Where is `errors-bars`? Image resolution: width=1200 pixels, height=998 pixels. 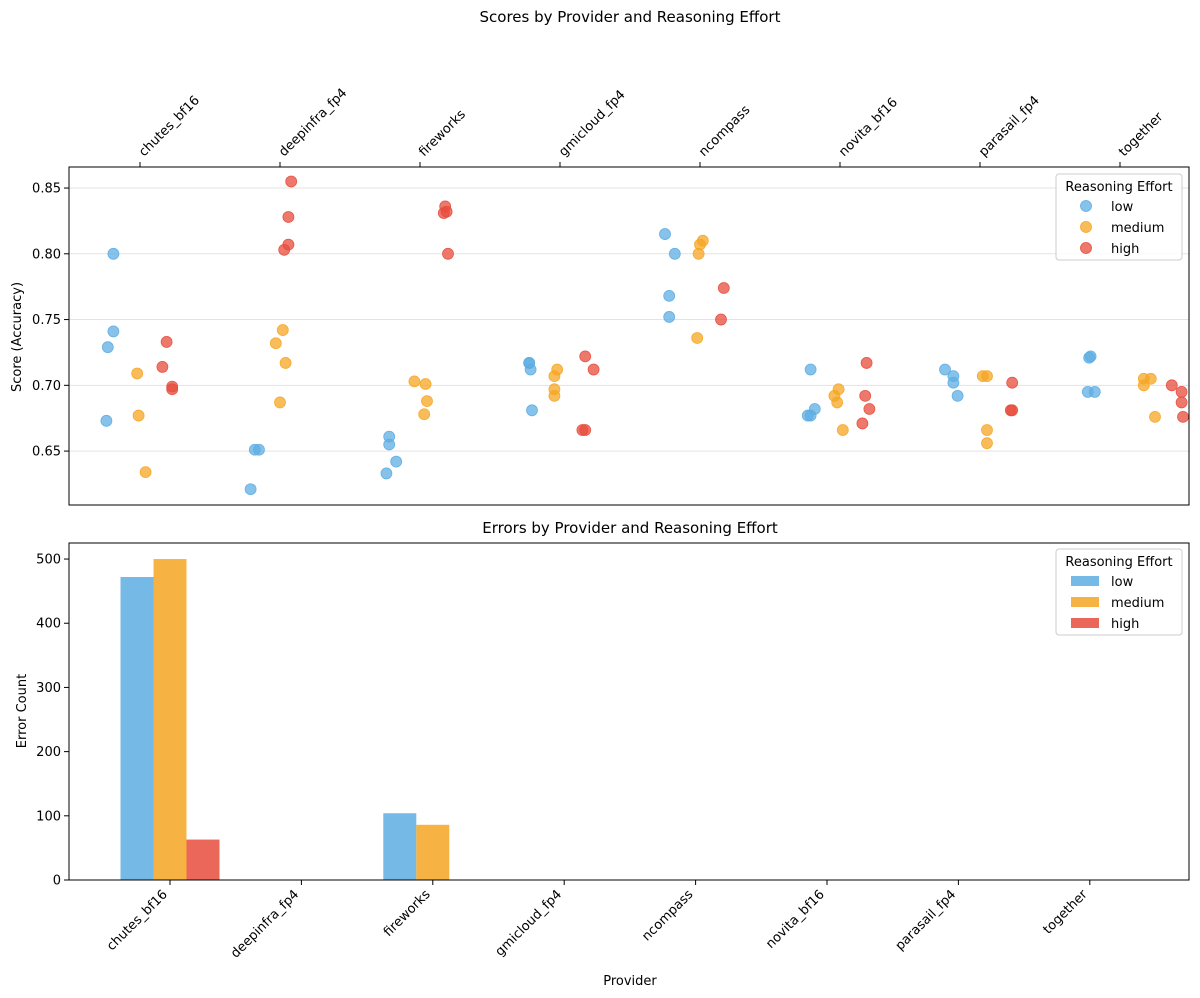 errors-bars is located at coordinates (285, 719).